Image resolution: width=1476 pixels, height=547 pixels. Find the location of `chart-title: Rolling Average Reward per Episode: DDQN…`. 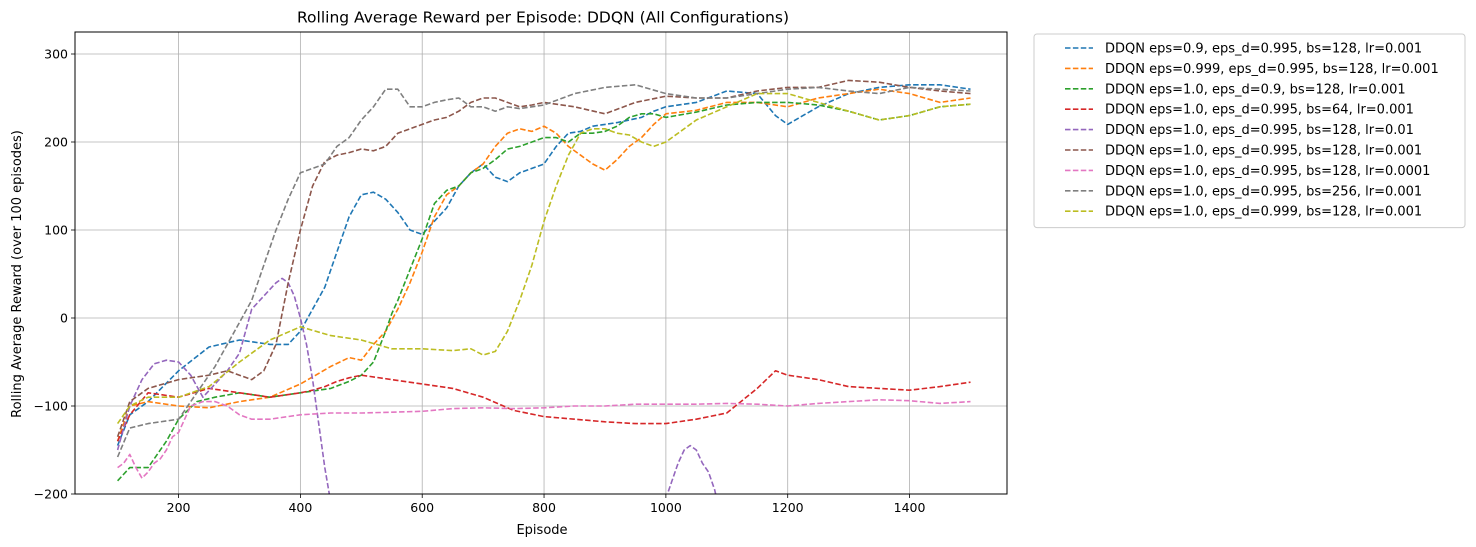

chart-title: Rolling Average Reward per Episode: DDQN… is located at coordinates (543, 18).